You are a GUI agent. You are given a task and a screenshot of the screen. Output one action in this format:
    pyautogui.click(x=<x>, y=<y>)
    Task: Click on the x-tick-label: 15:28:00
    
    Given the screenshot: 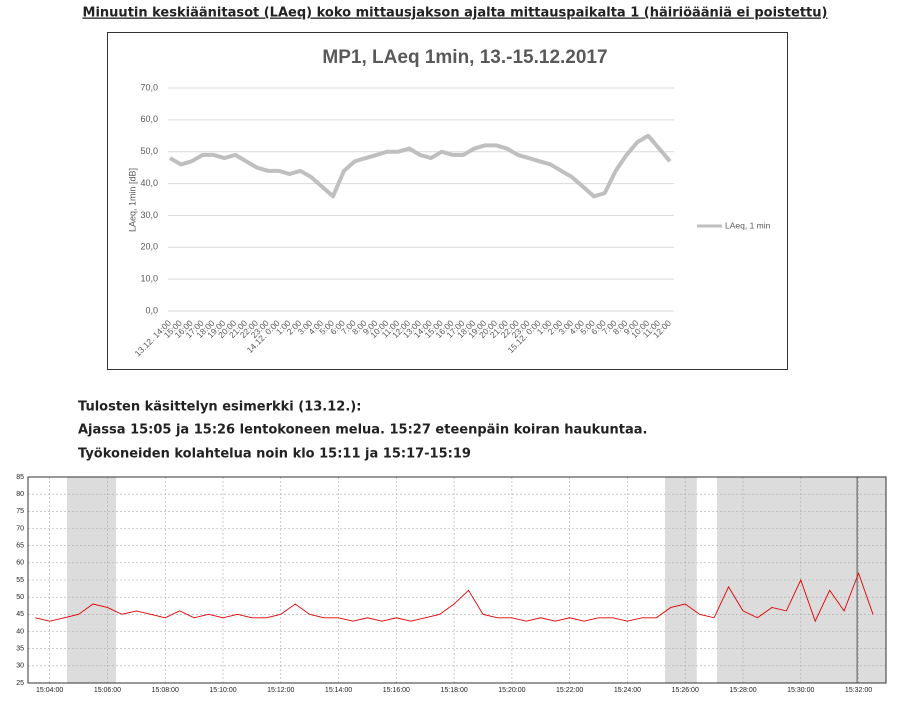 What is the action you would take?
    pyautogui.click(x=742, y=690)
    